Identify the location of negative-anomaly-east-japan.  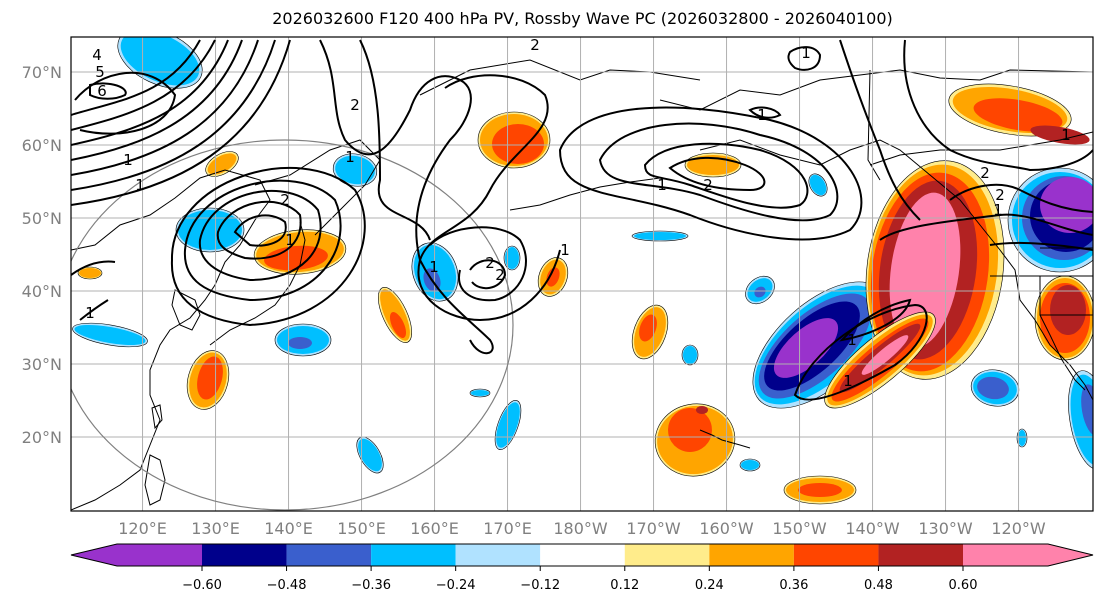
(303, 340).